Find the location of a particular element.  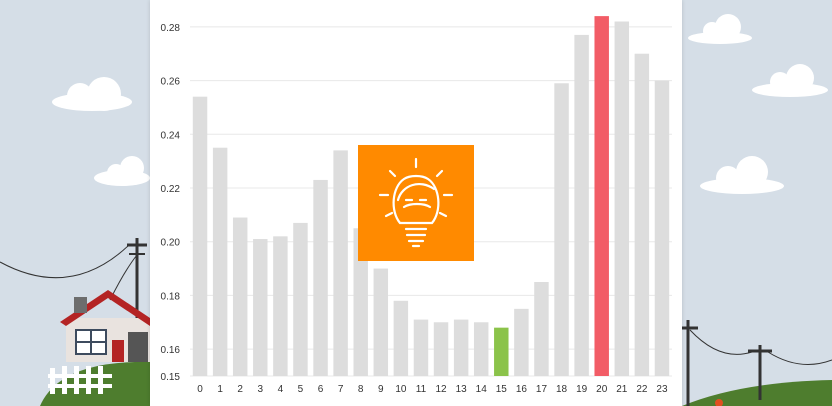

x-tick-label: 9 is located at coordinates (381, 389).